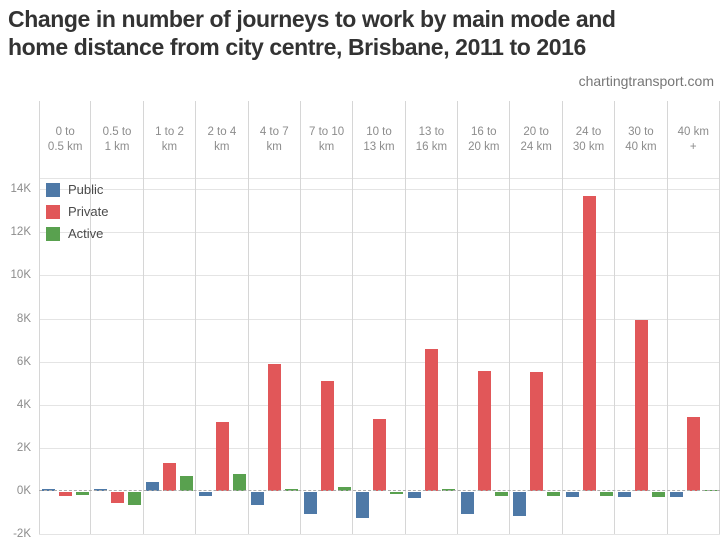 The width and height of the screenshot is (724, 542). What do you see at coordinates (65, 139) in the screenshot?
I see `column-header-label: 0 to 0.5 km` at bounding box center [65, 139].